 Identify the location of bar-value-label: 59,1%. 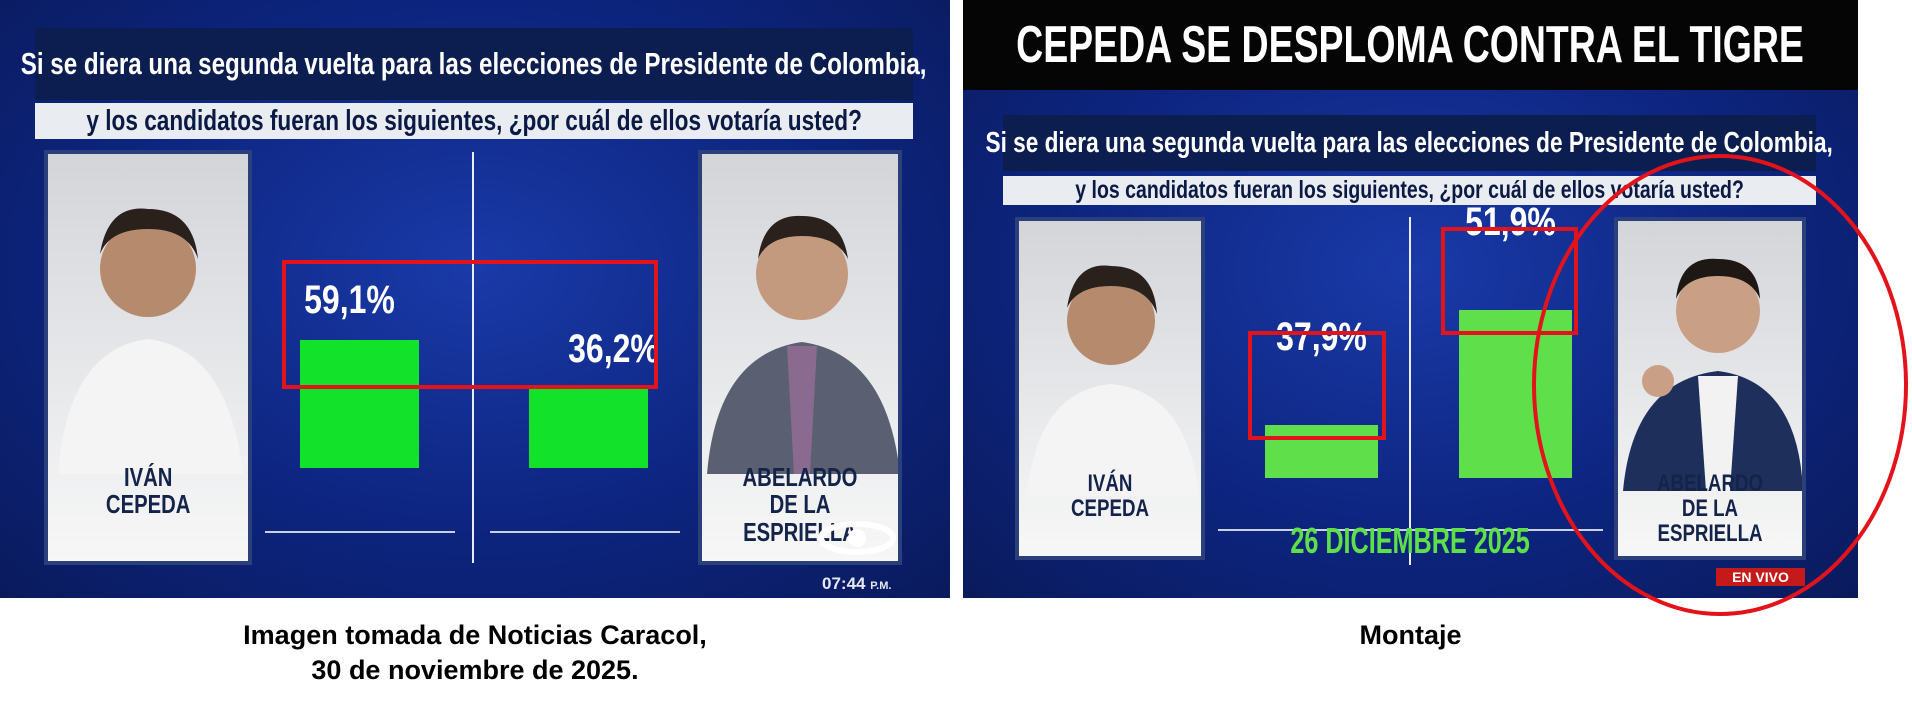
(349, 299).